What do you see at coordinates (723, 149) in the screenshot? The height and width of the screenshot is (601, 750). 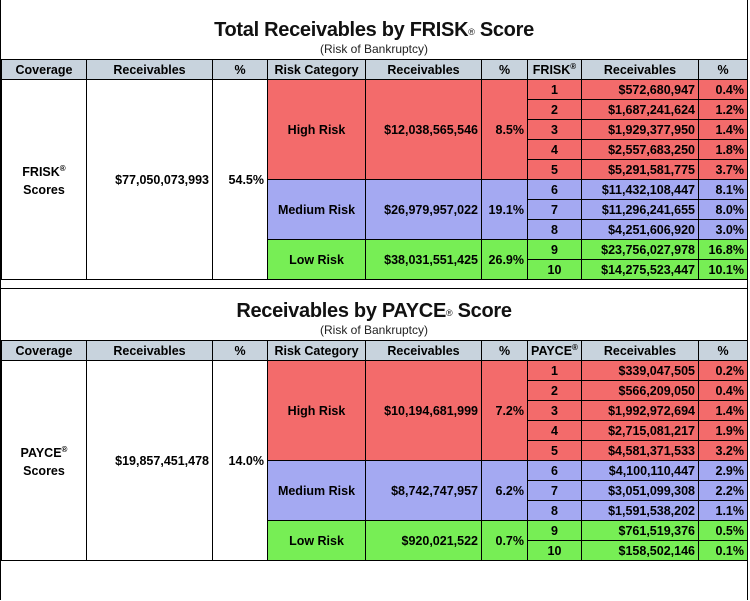 I see `score-pct: 1.8%` at bounding box center [723, 149].